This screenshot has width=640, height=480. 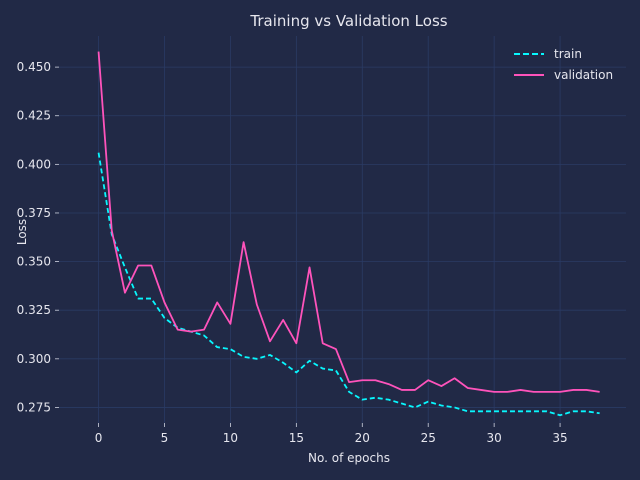 I want to click on y-tick-label: 0.375, so click(x=34, y=213).